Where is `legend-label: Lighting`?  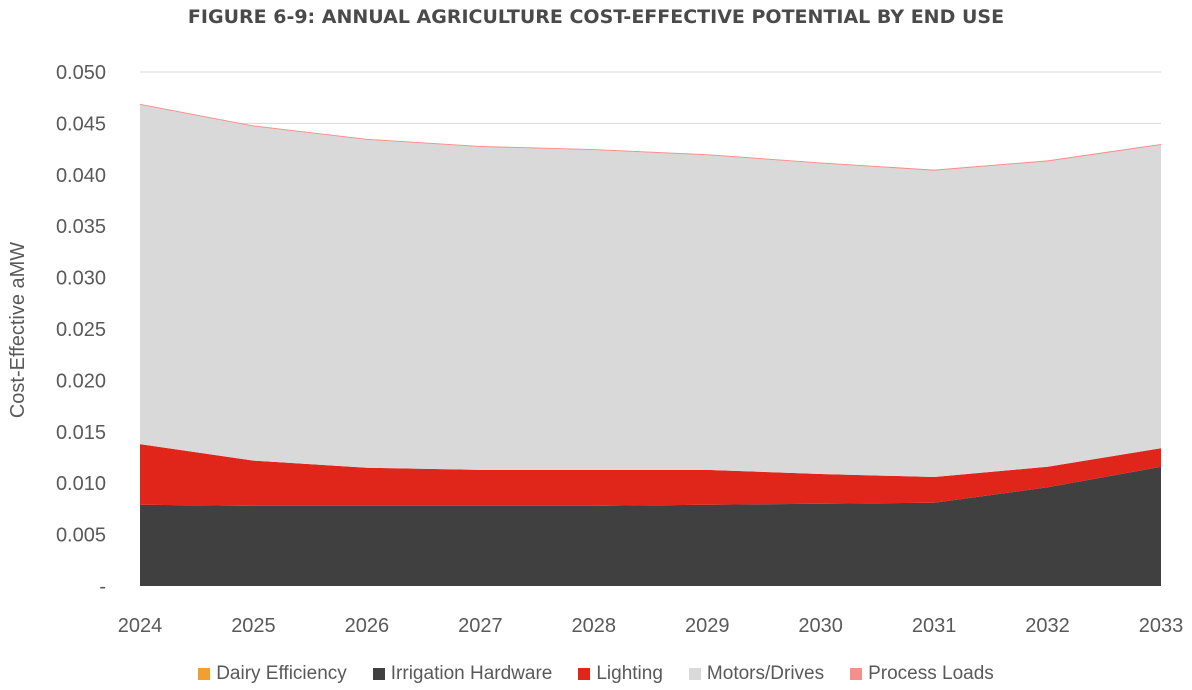 legend-label: Lighting is located at coordinates (629, 673).